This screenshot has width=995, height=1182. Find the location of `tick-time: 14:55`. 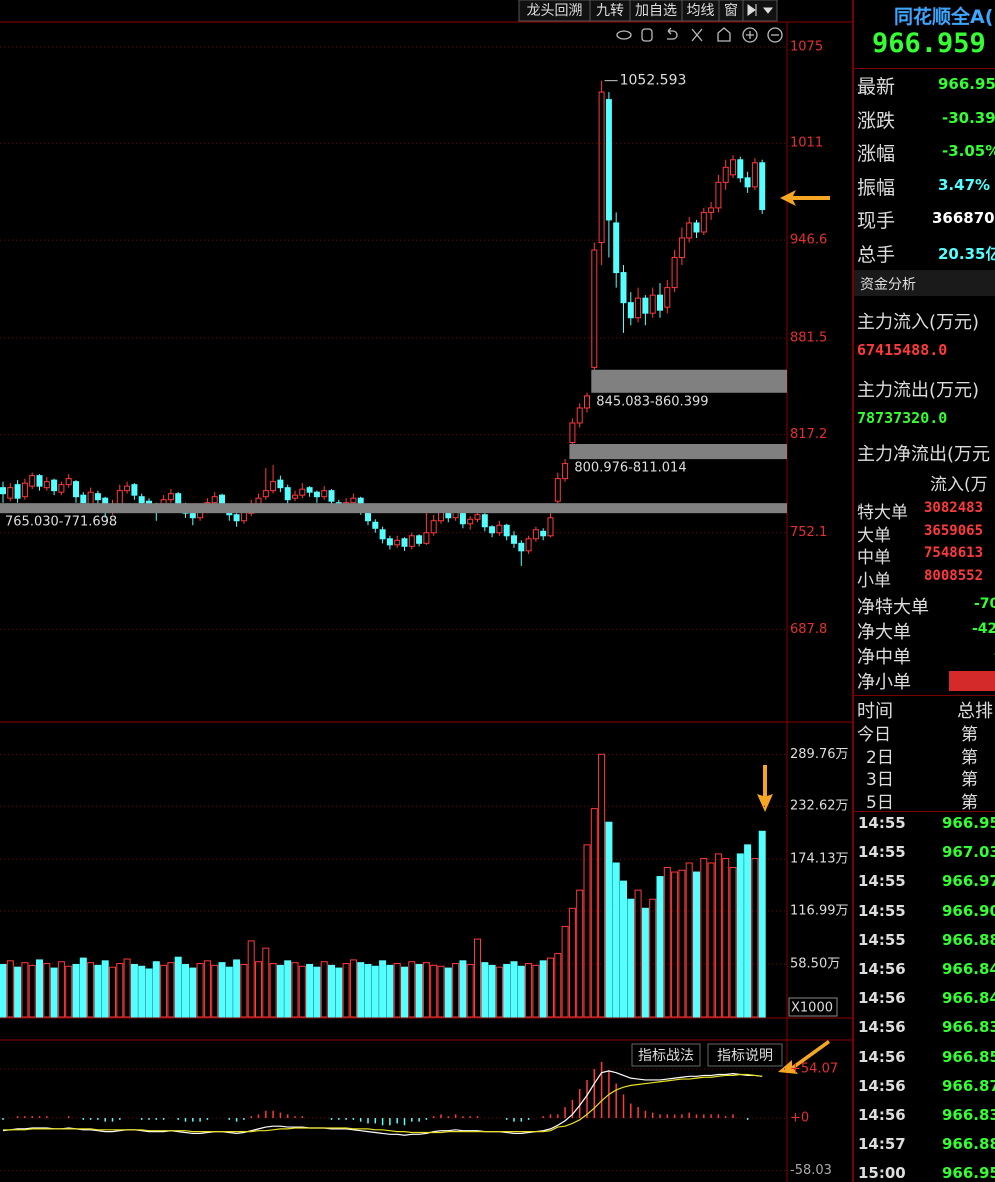

tick-time: 14:55 is located at coordinates (882, 852).